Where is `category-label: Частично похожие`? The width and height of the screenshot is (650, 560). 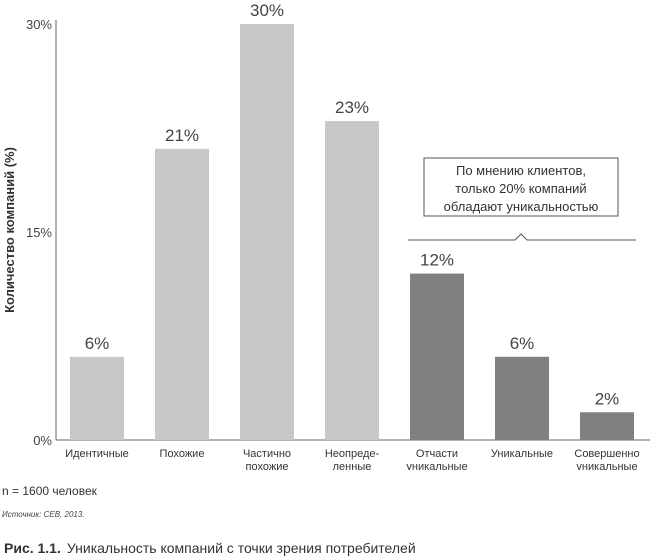 category-label: Частично похожие is located at coordinates (267, 459).